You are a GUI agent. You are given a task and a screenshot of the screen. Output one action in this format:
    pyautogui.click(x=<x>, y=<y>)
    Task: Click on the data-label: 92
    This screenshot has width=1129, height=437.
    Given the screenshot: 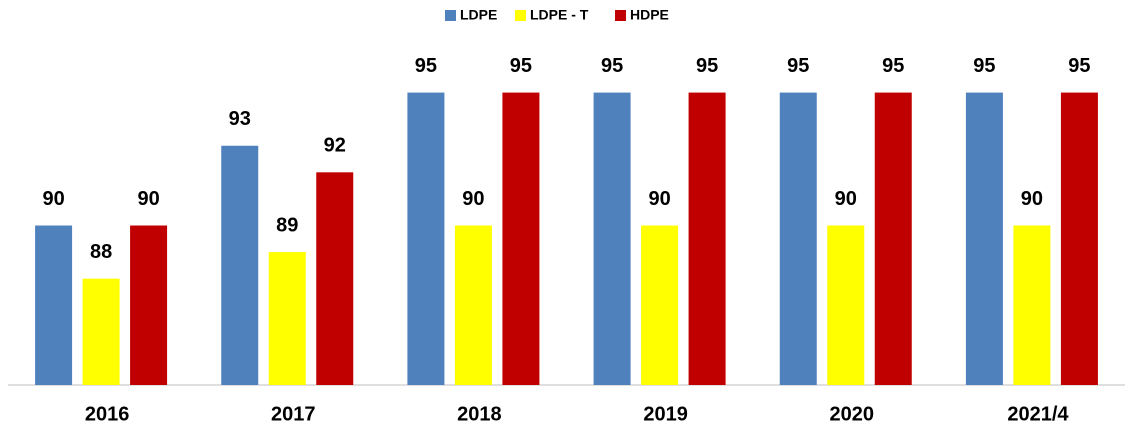 What is the action you would take?
    pyautogui.click(x=335, y=146)
    